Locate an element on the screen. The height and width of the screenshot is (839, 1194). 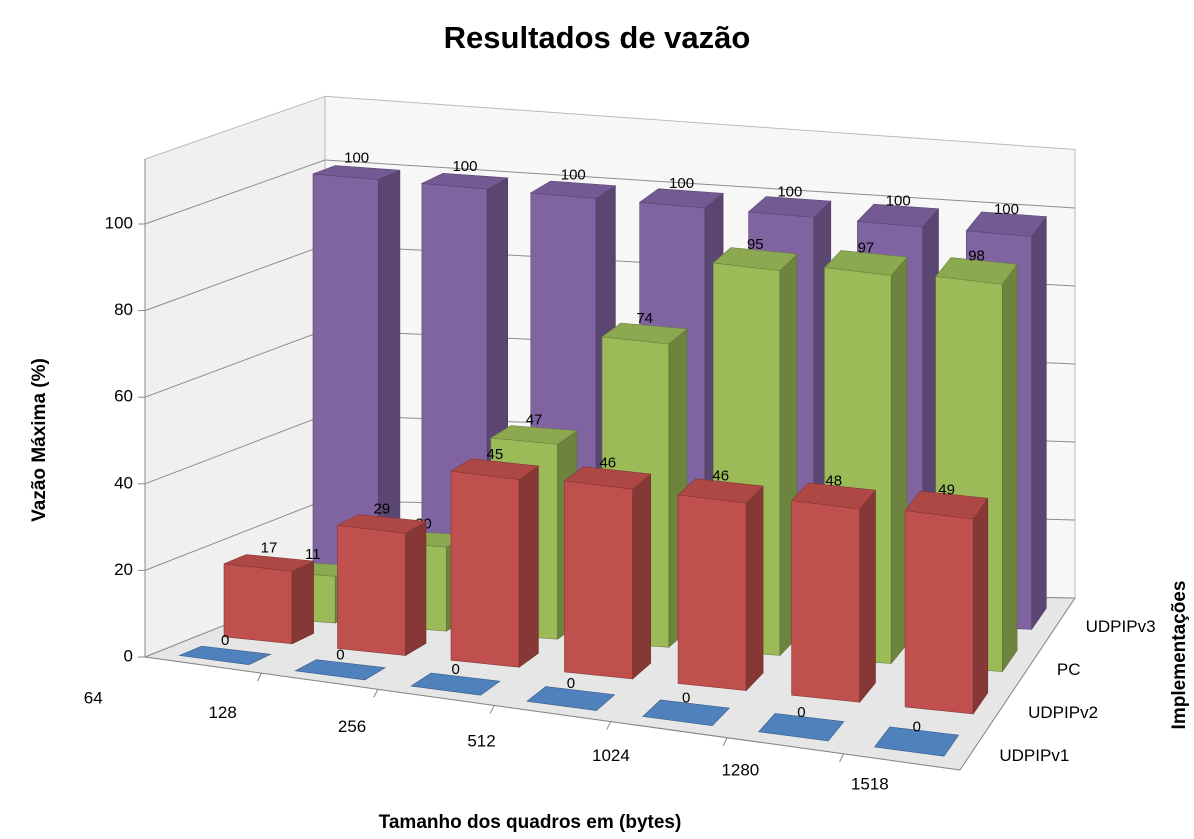
x-tick-label: 512 is located at coordinates (481, 741).